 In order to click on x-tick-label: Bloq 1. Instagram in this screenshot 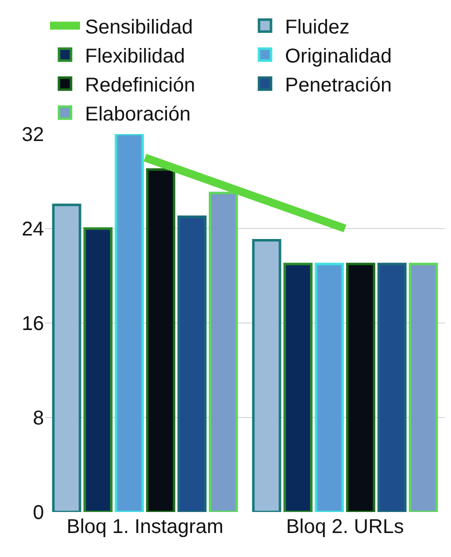, I will do `click(145, 527)`.